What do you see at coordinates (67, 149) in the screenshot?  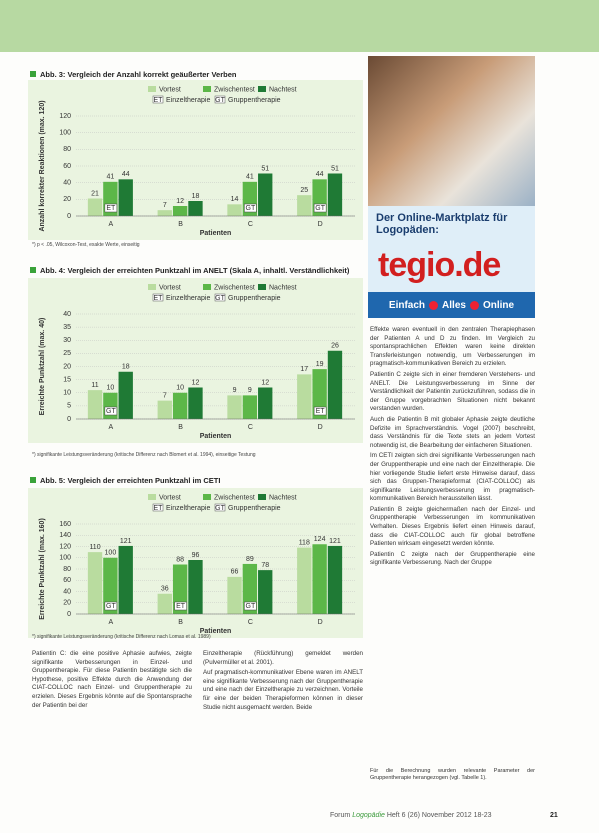 I see `y-tick-label: 80` at bounding box center [67, 149].